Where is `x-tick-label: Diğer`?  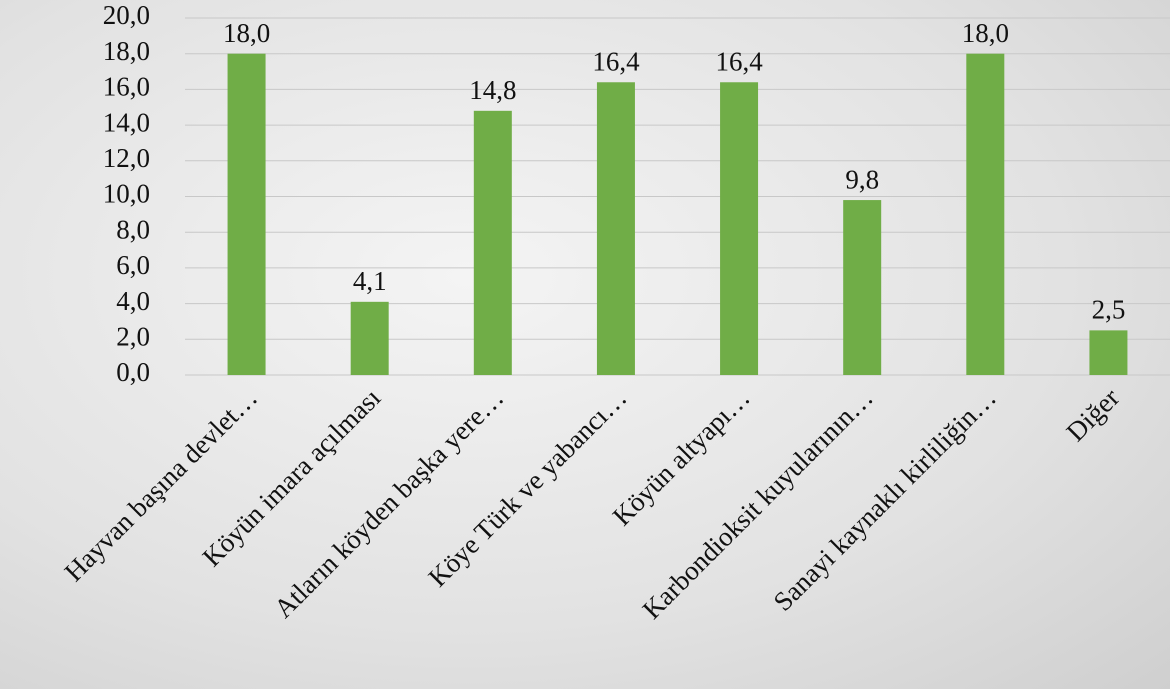 x-tick-label: Diğer is located at coordinates (1092, 414).